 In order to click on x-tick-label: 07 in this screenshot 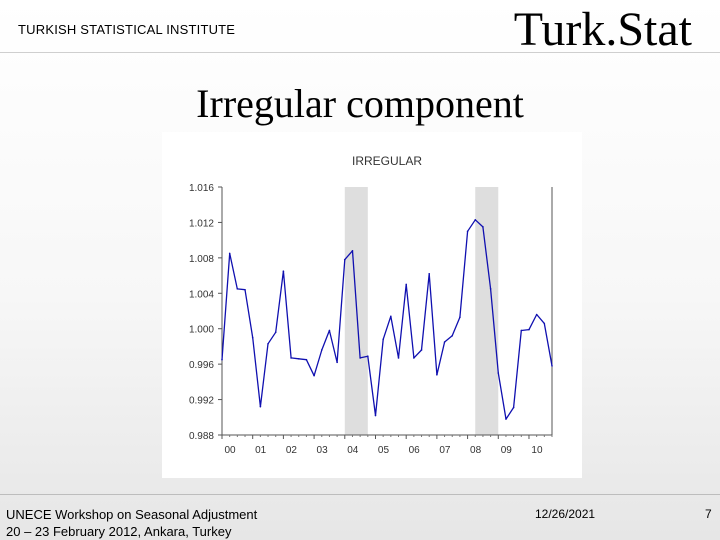, I will do `click(445, 450)`.